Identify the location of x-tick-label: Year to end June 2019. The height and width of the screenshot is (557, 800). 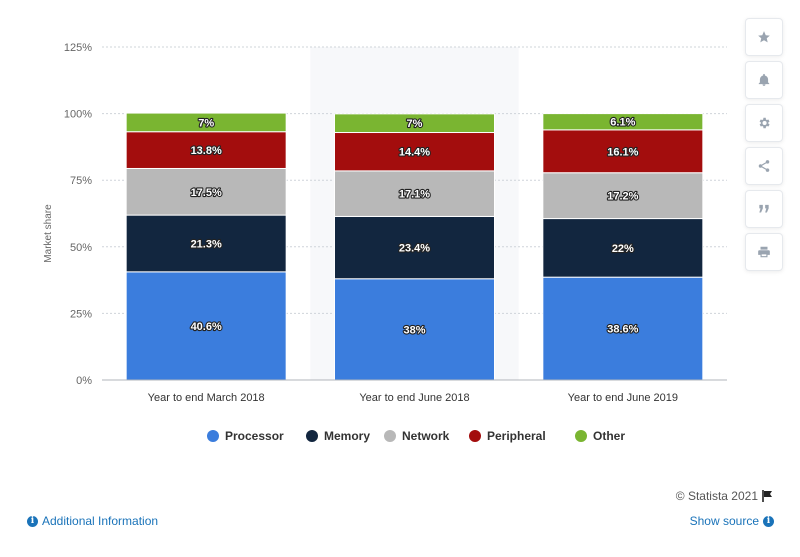
(623, 398).